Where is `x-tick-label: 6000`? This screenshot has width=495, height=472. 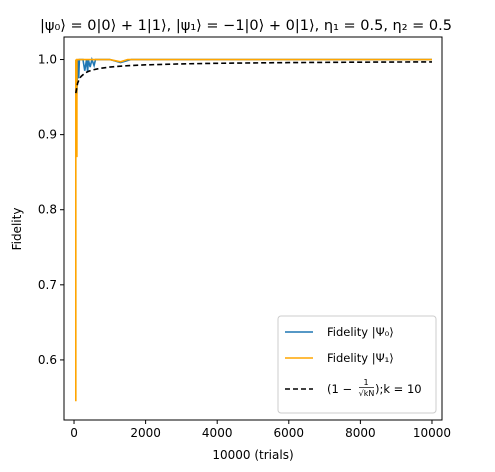
x-tick-label: 6000 is located at coordinates (289, 433).